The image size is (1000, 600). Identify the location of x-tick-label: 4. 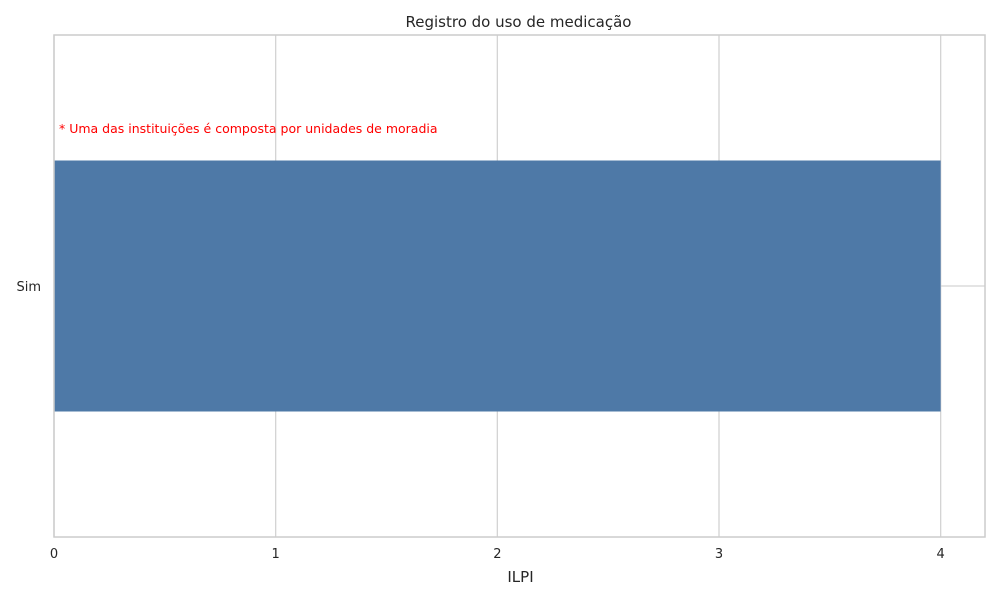
(941, 554).